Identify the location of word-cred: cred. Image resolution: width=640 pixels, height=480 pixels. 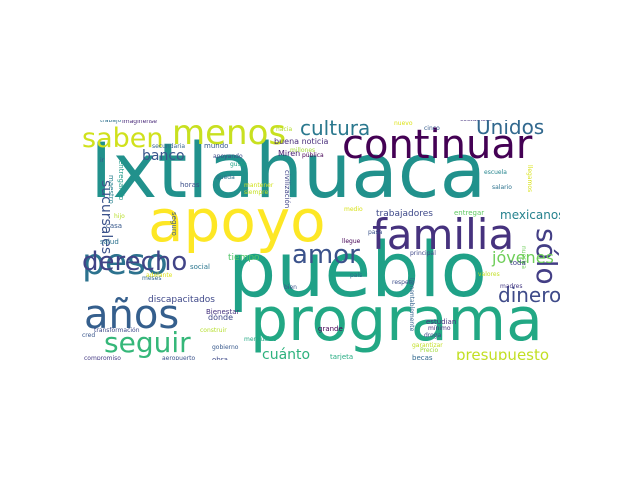
(89, 335).